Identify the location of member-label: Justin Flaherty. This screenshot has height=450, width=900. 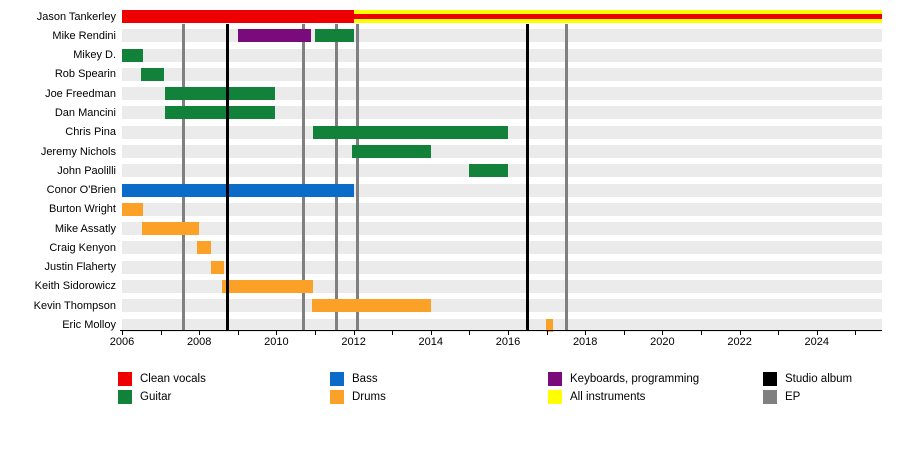
(80, 267).